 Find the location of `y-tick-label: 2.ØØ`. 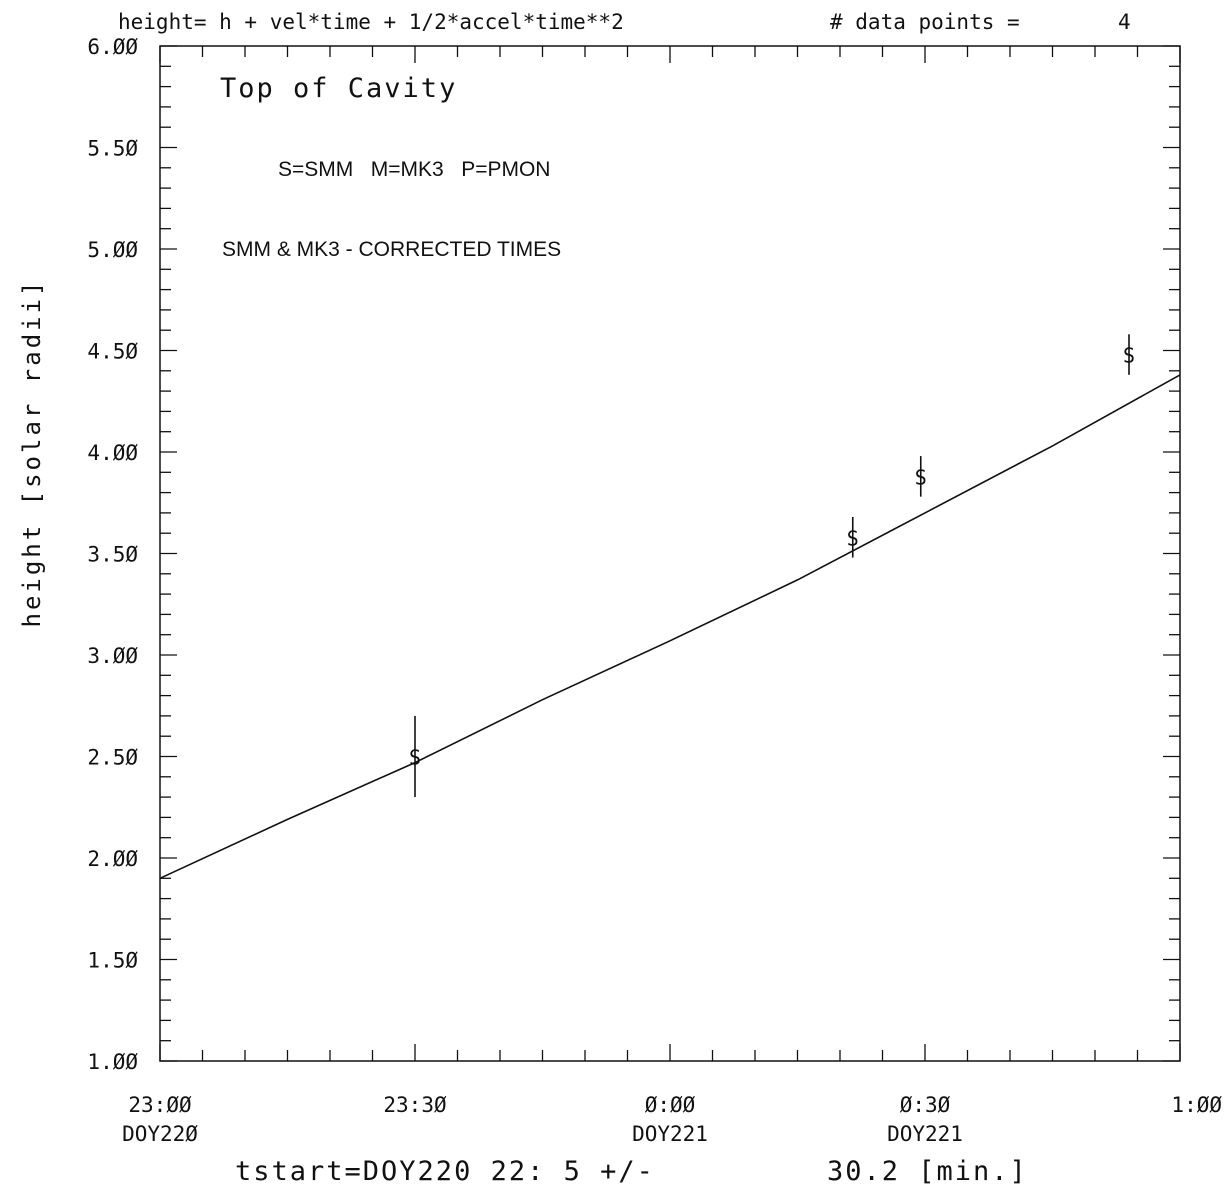

y-tick-label: 2.ØØ is located at coordinates (112, 859).